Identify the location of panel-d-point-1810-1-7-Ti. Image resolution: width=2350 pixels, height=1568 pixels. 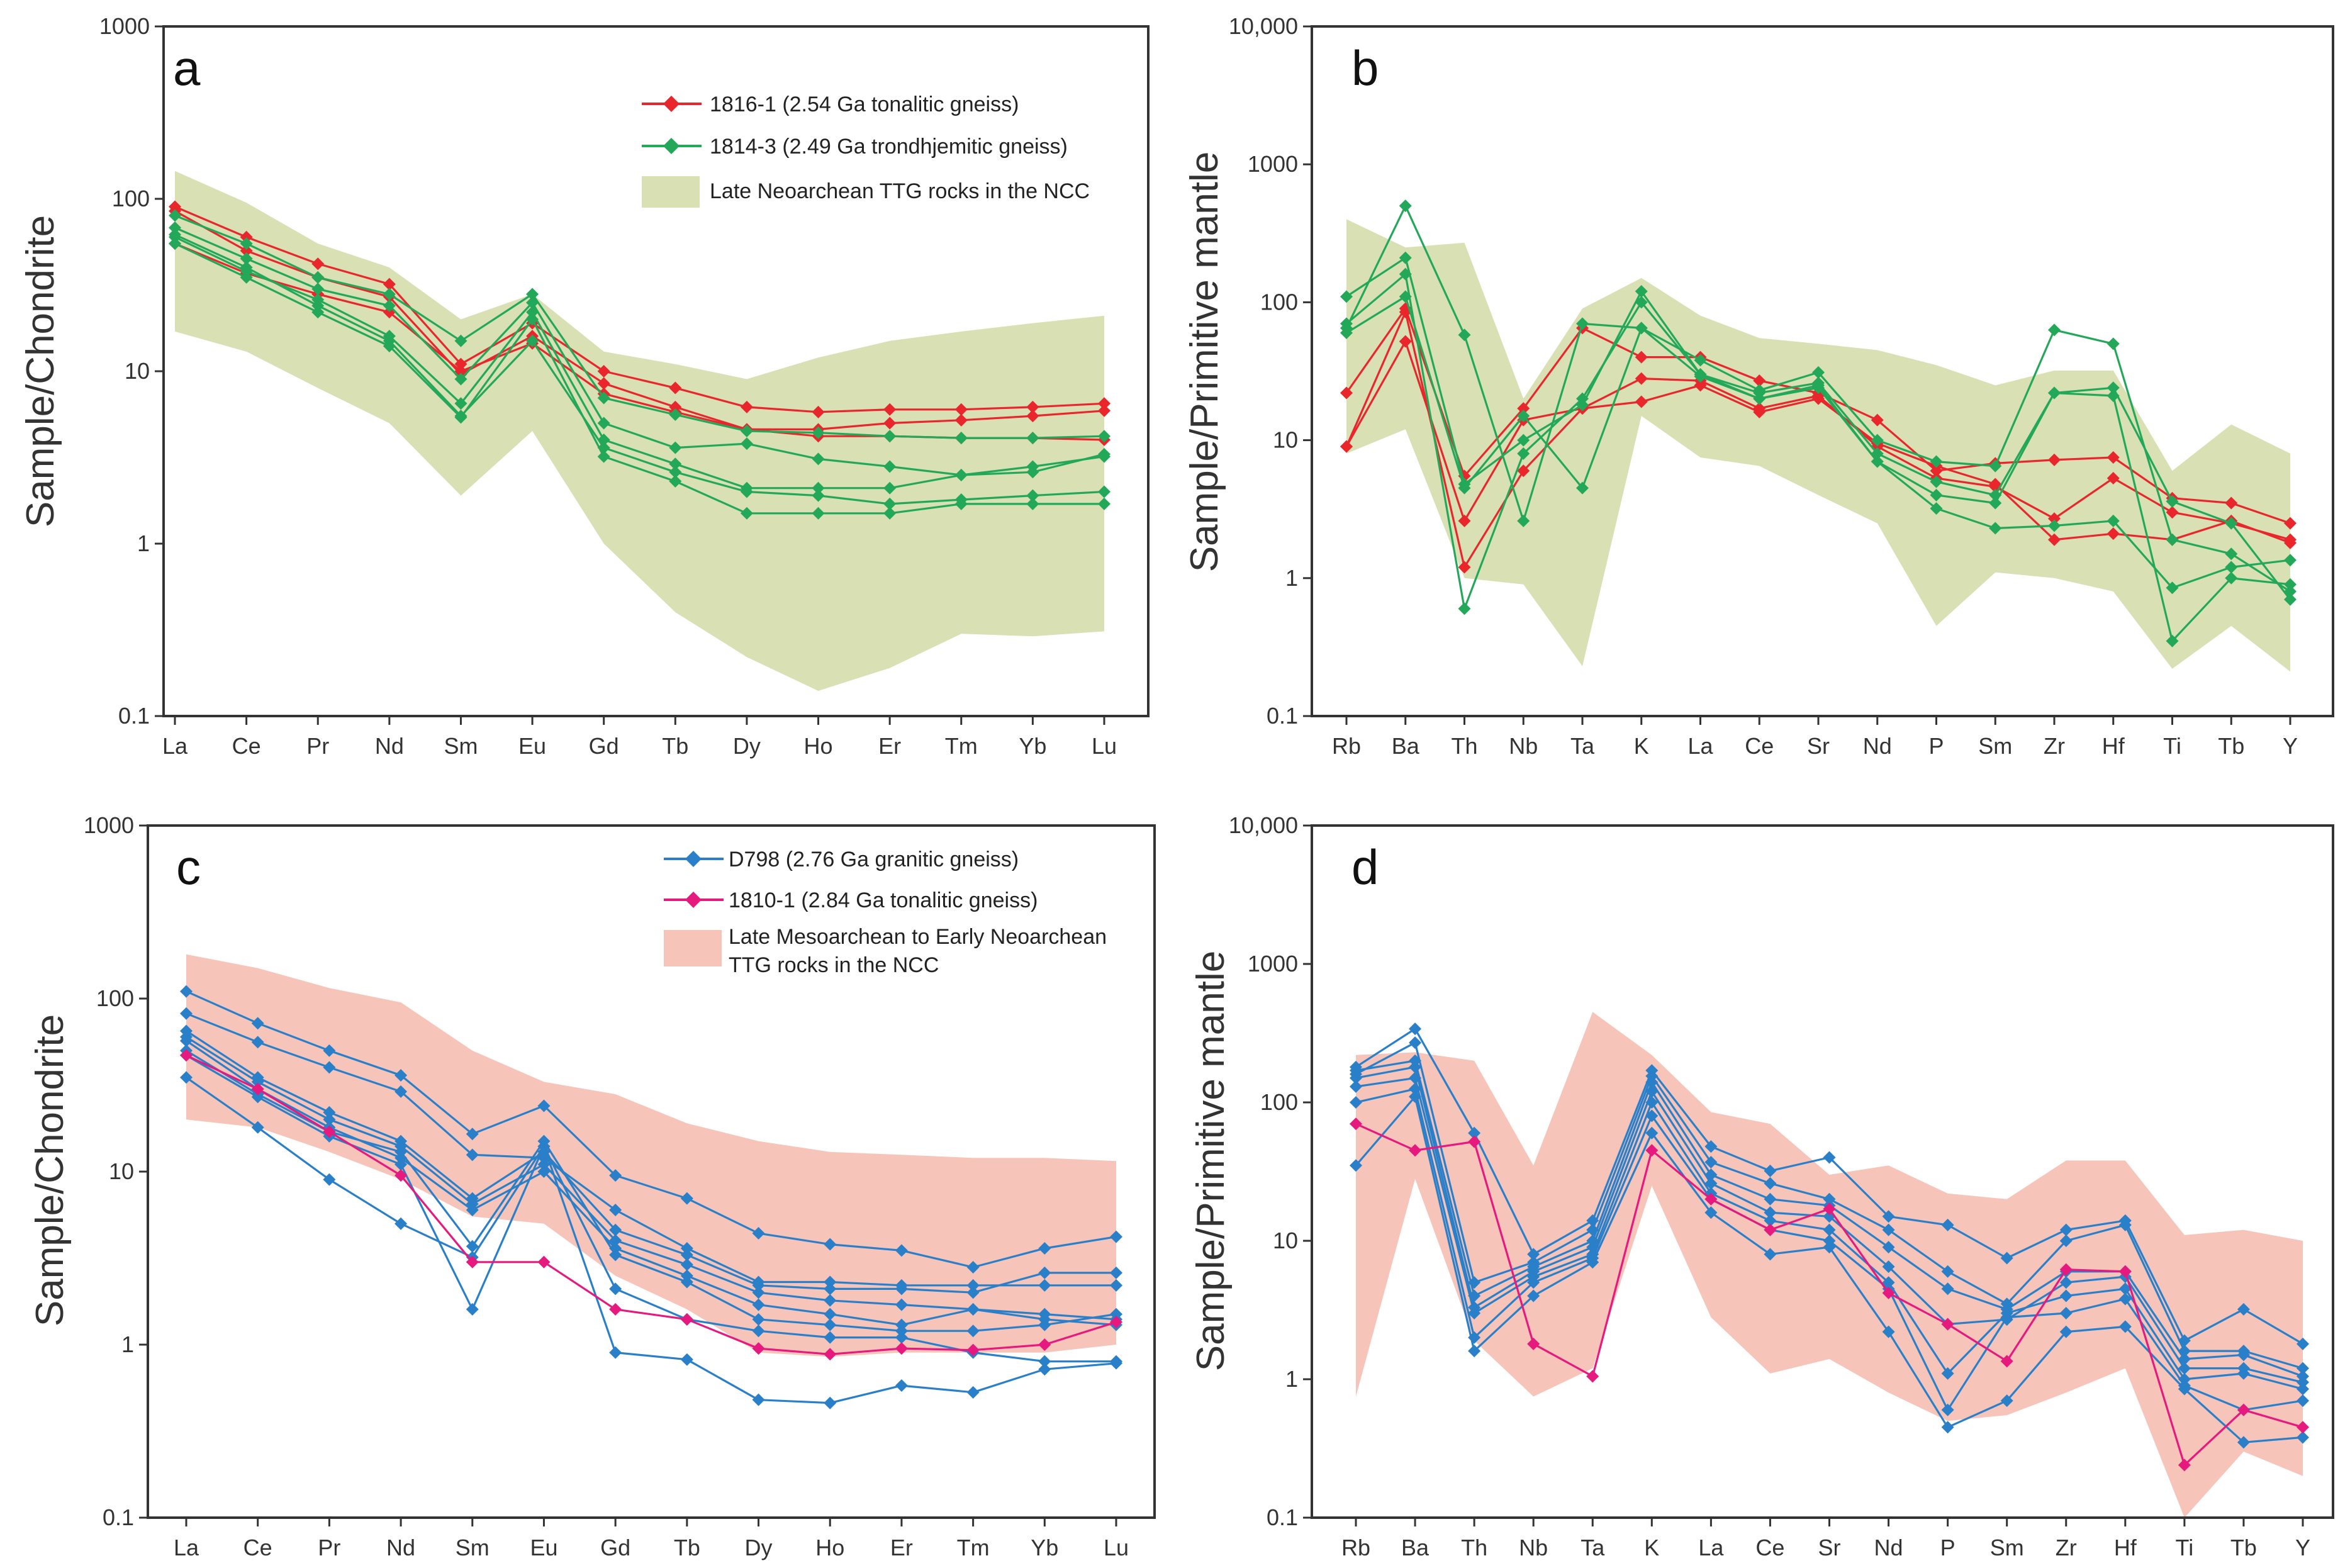
(2184, 1465).